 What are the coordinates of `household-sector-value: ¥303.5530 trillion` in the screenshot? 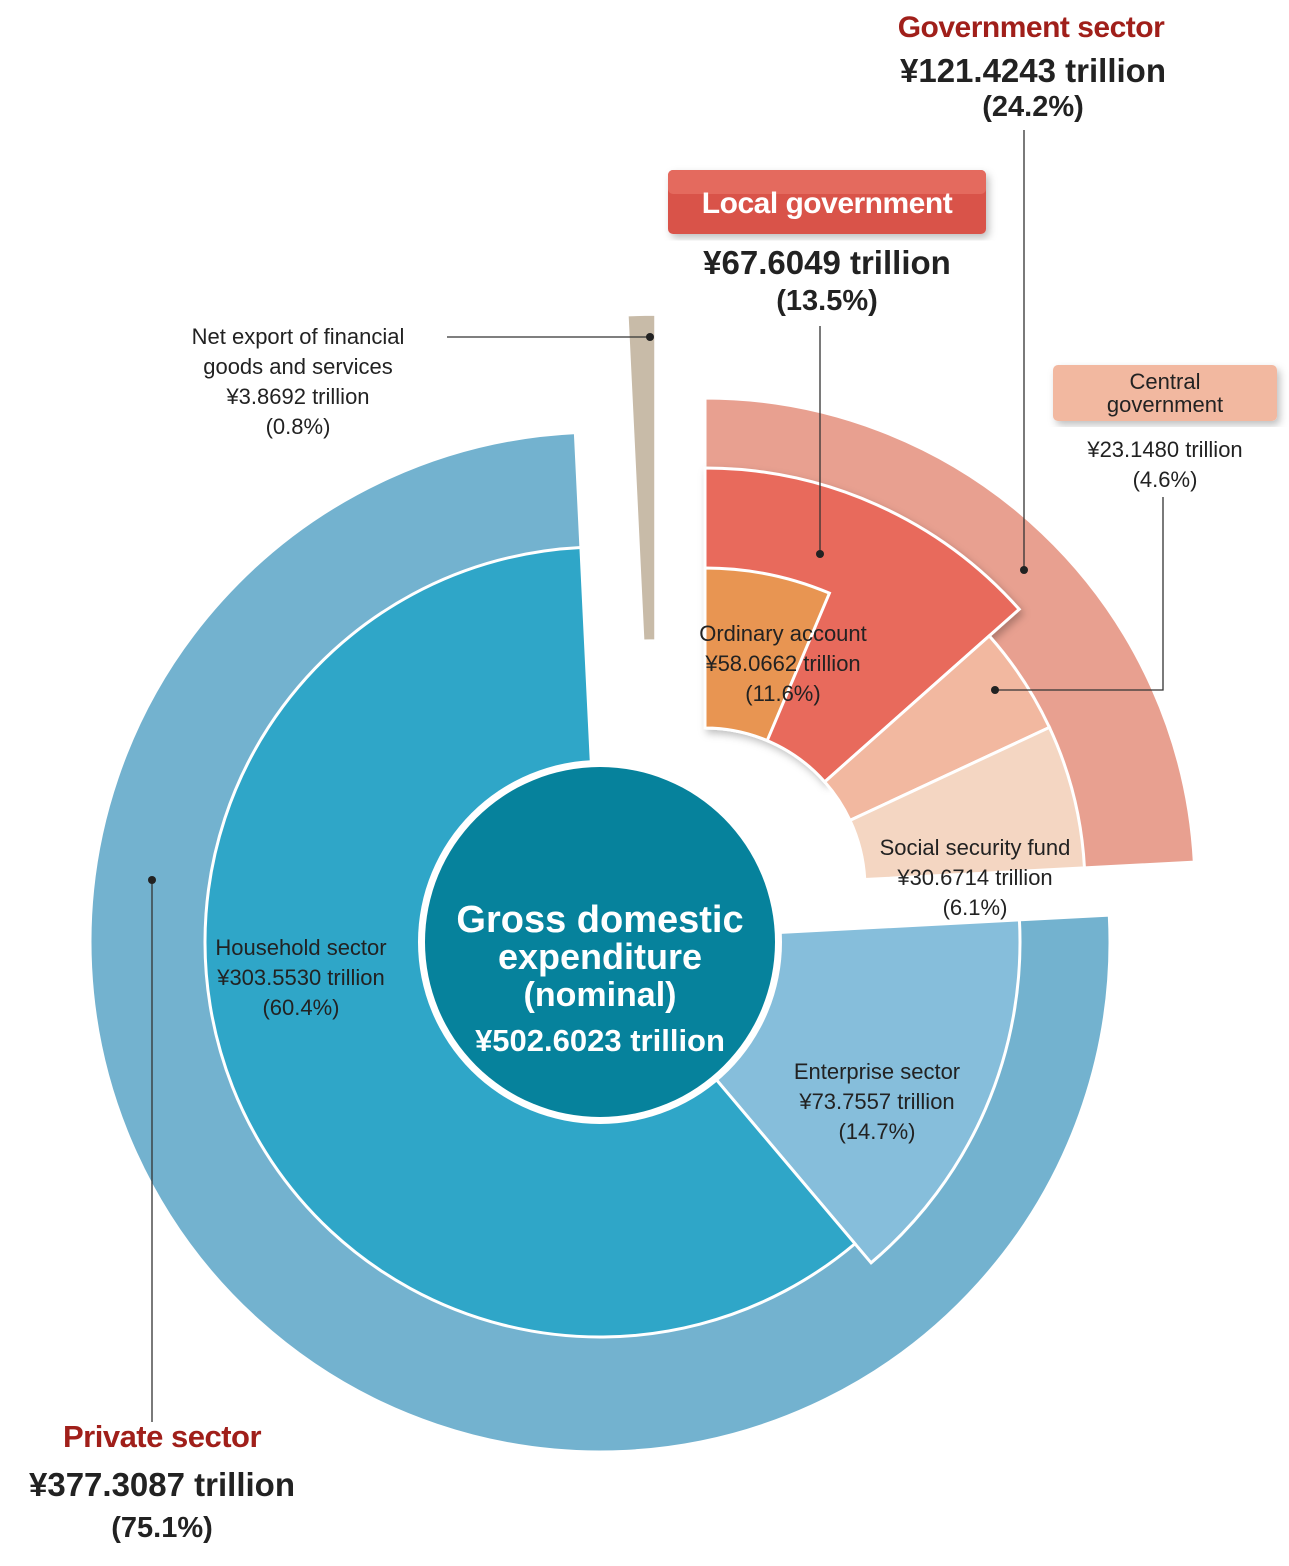 It's located at (300, 977).